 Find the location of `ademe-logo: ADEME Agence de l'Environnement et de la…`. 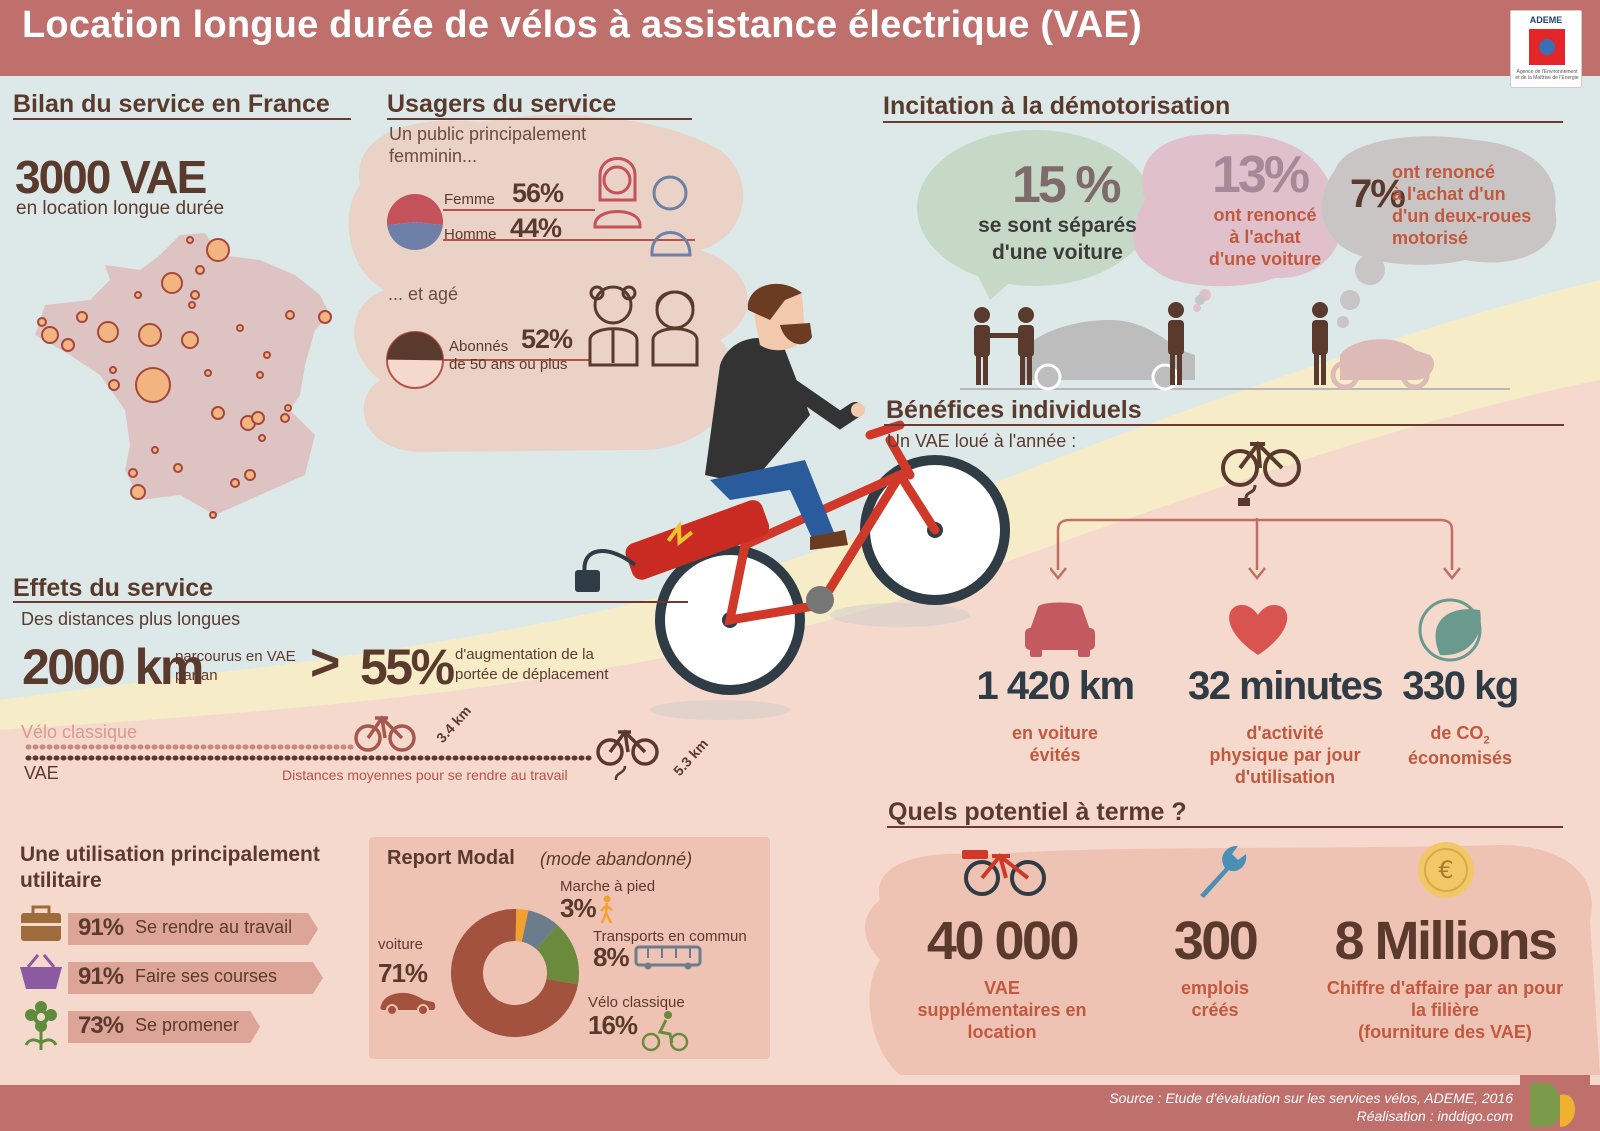

ademe-logo: ADEME Agence de l'Environnement et de la… is located at coordinates (1546, 49).